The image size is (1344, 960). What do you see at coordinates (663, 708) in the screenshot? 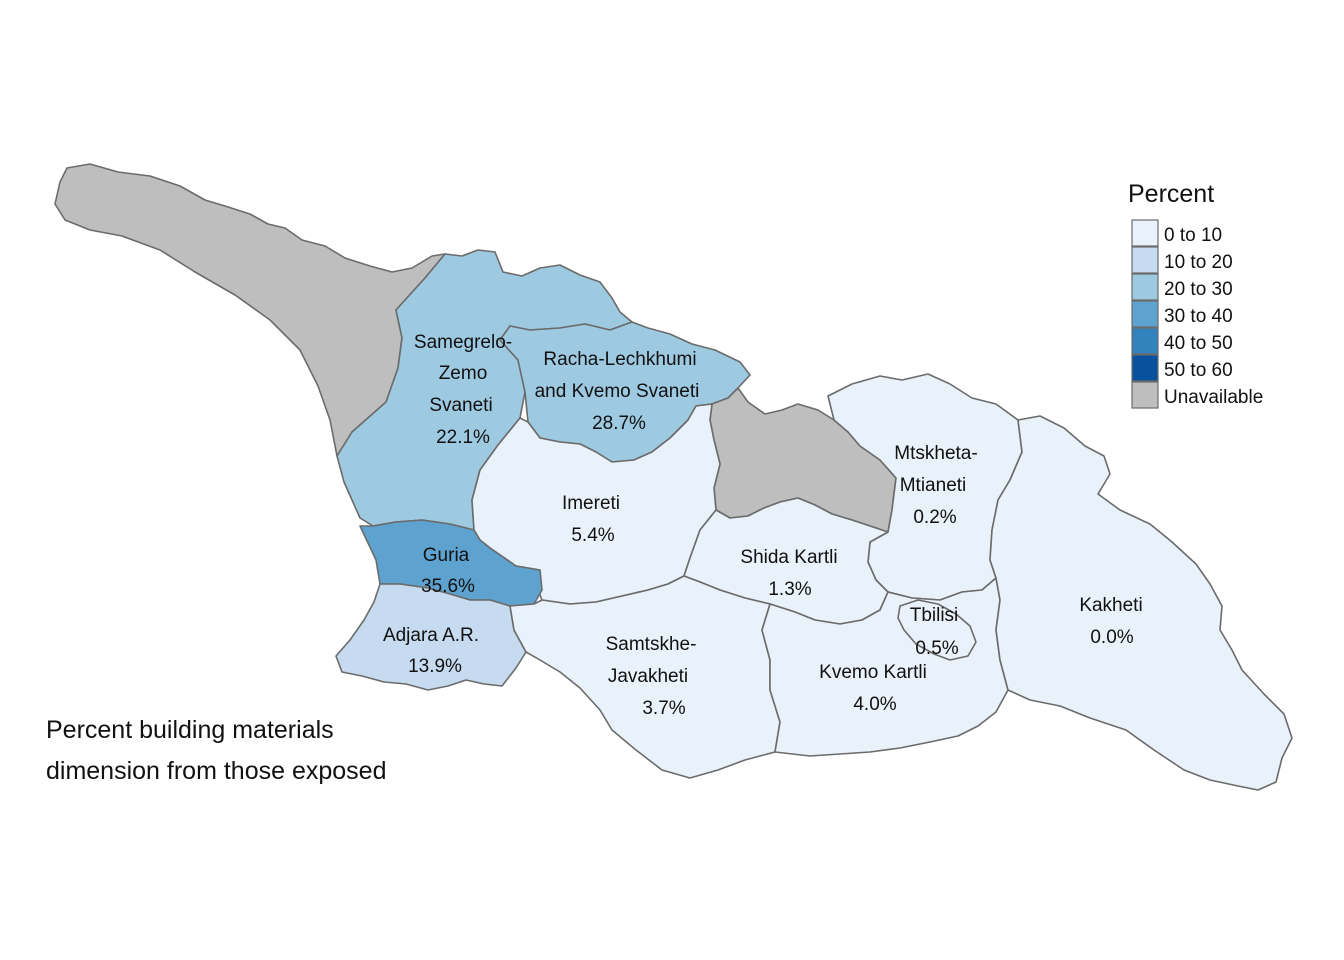
I see `label-samtskhe-value: 3.7%` at bounding box center [663, 708].